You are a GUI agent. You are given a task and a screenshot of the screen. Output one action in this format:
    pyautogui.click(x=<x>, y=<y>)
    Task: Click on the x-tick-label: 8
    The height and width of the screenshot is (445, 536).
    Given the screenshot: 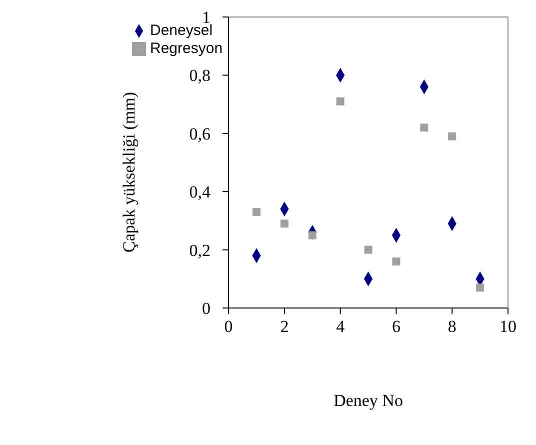 What is the action you would take?
    pyautogui.click(x=452, y=326)
    